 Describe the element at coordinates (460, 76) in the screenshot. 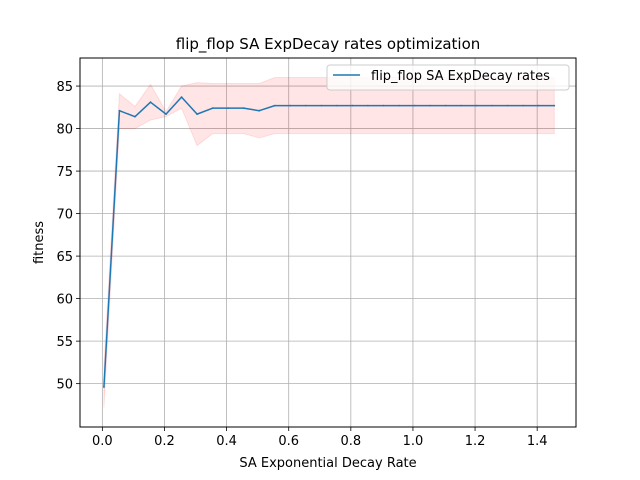

I see `legend-label: flip_flop SA ExpDecay rates` at that location.